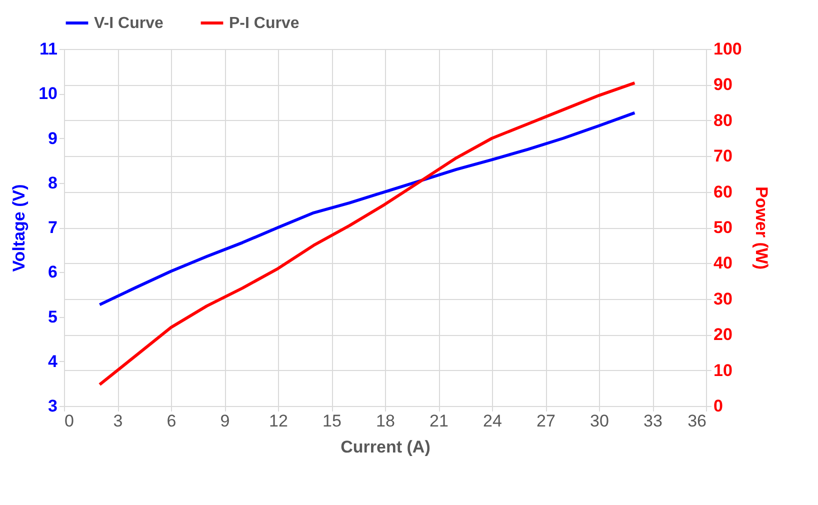 The image size is (818, 505). I want to click on y-tick-label: 4, so click(53, 361).